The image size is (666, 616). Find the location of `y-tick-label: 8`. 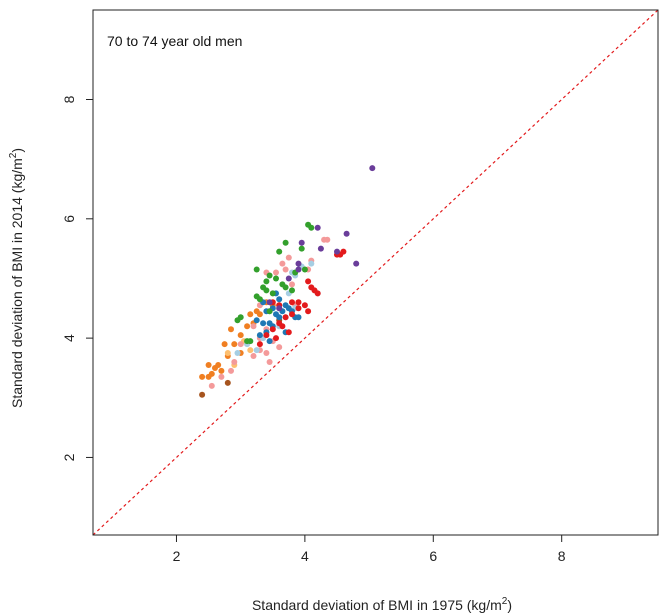

y-tick-label: 8 is located at coordinates (69, 99).